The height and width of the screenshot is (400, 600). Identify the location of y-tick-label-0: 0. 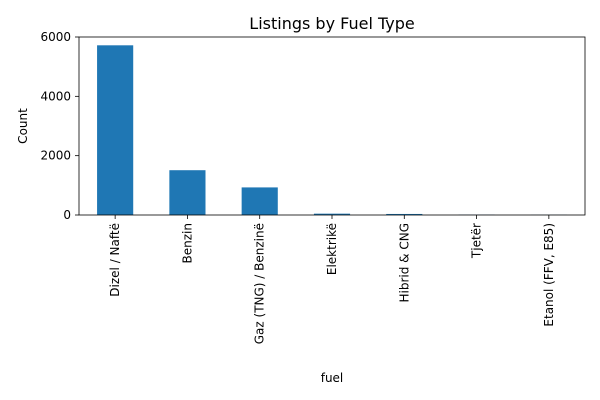
(67, 215).